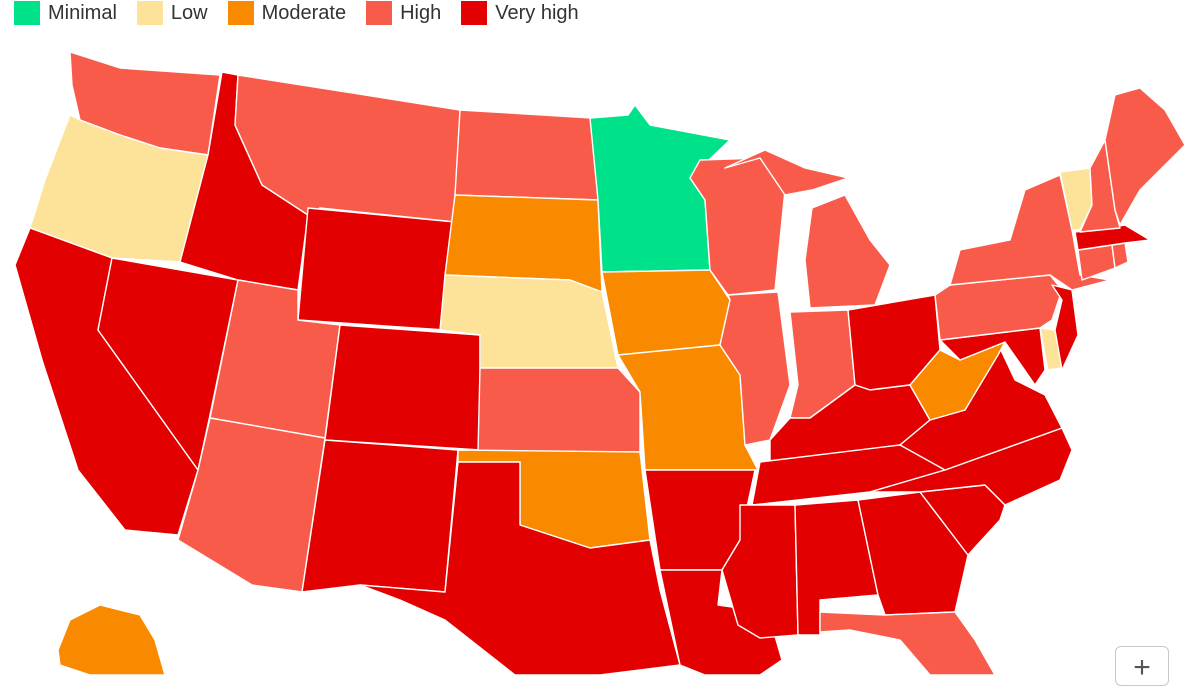  I want to click on legend-label-very-high: Very high, so click(537, 12).